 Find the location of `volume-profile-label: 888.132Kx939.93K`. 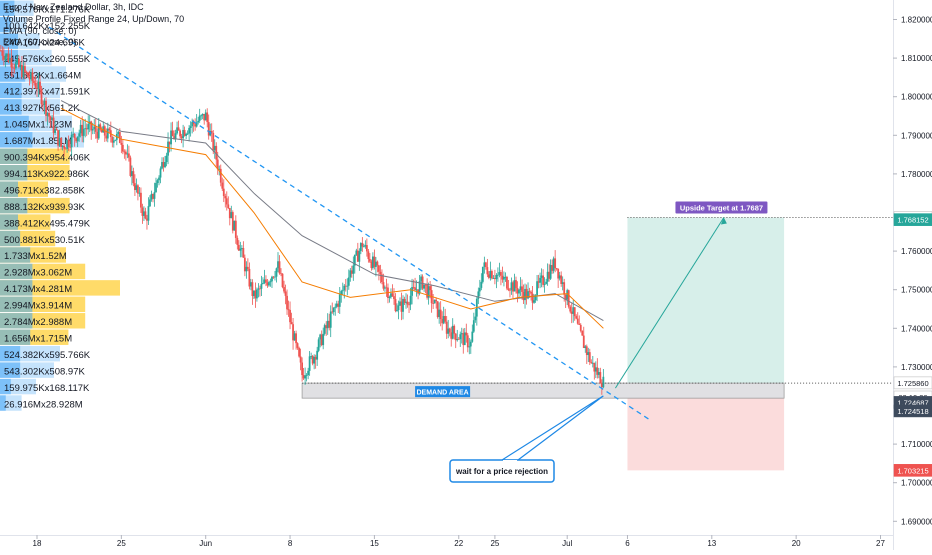

volume-profile-label: 888.132Kx939.93K is located at coordinates (44, 207).